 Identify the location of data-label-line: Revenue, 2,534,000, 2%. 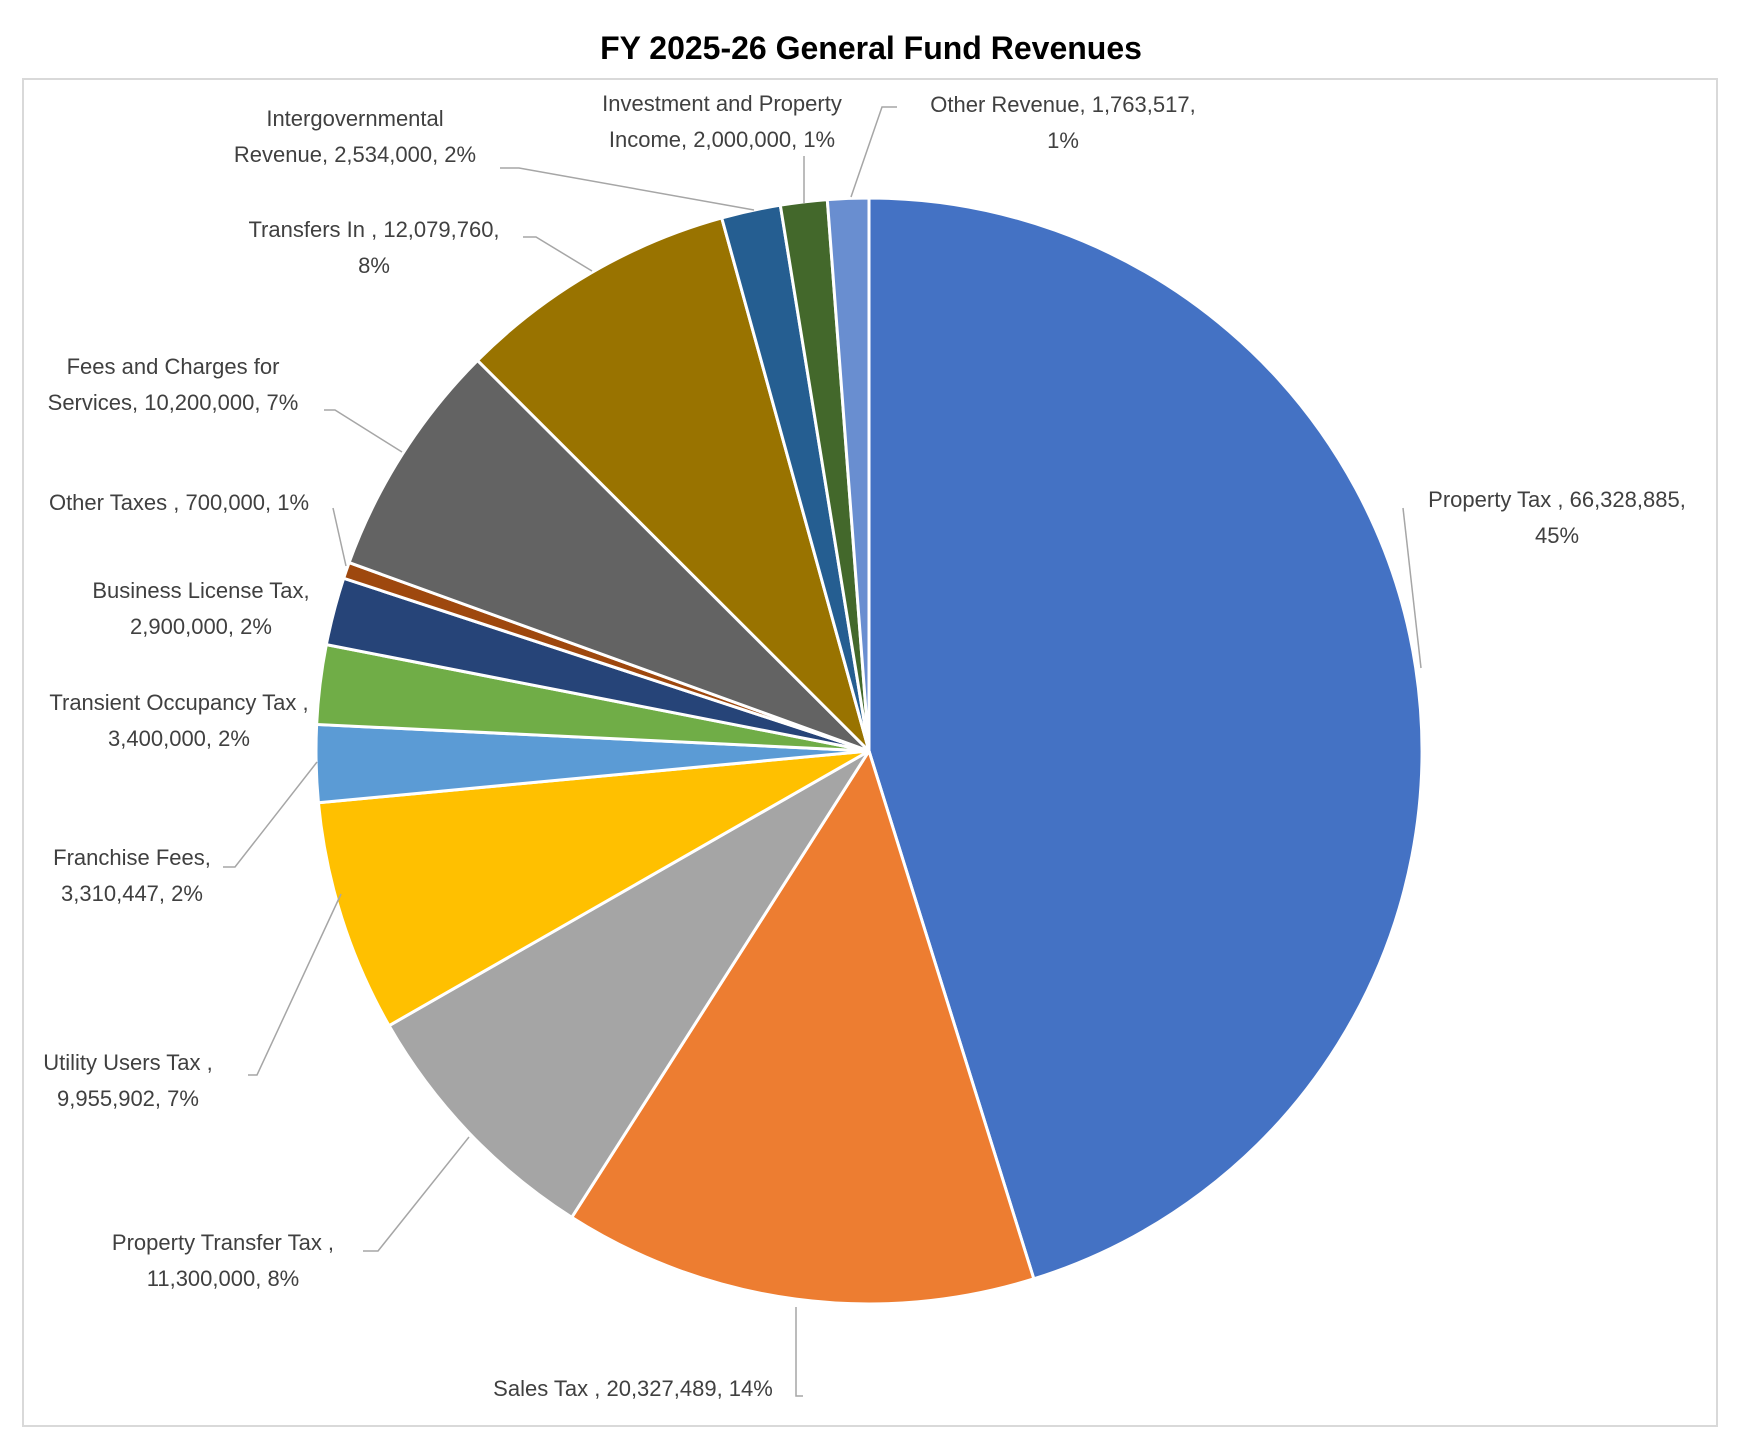
(355, 154).